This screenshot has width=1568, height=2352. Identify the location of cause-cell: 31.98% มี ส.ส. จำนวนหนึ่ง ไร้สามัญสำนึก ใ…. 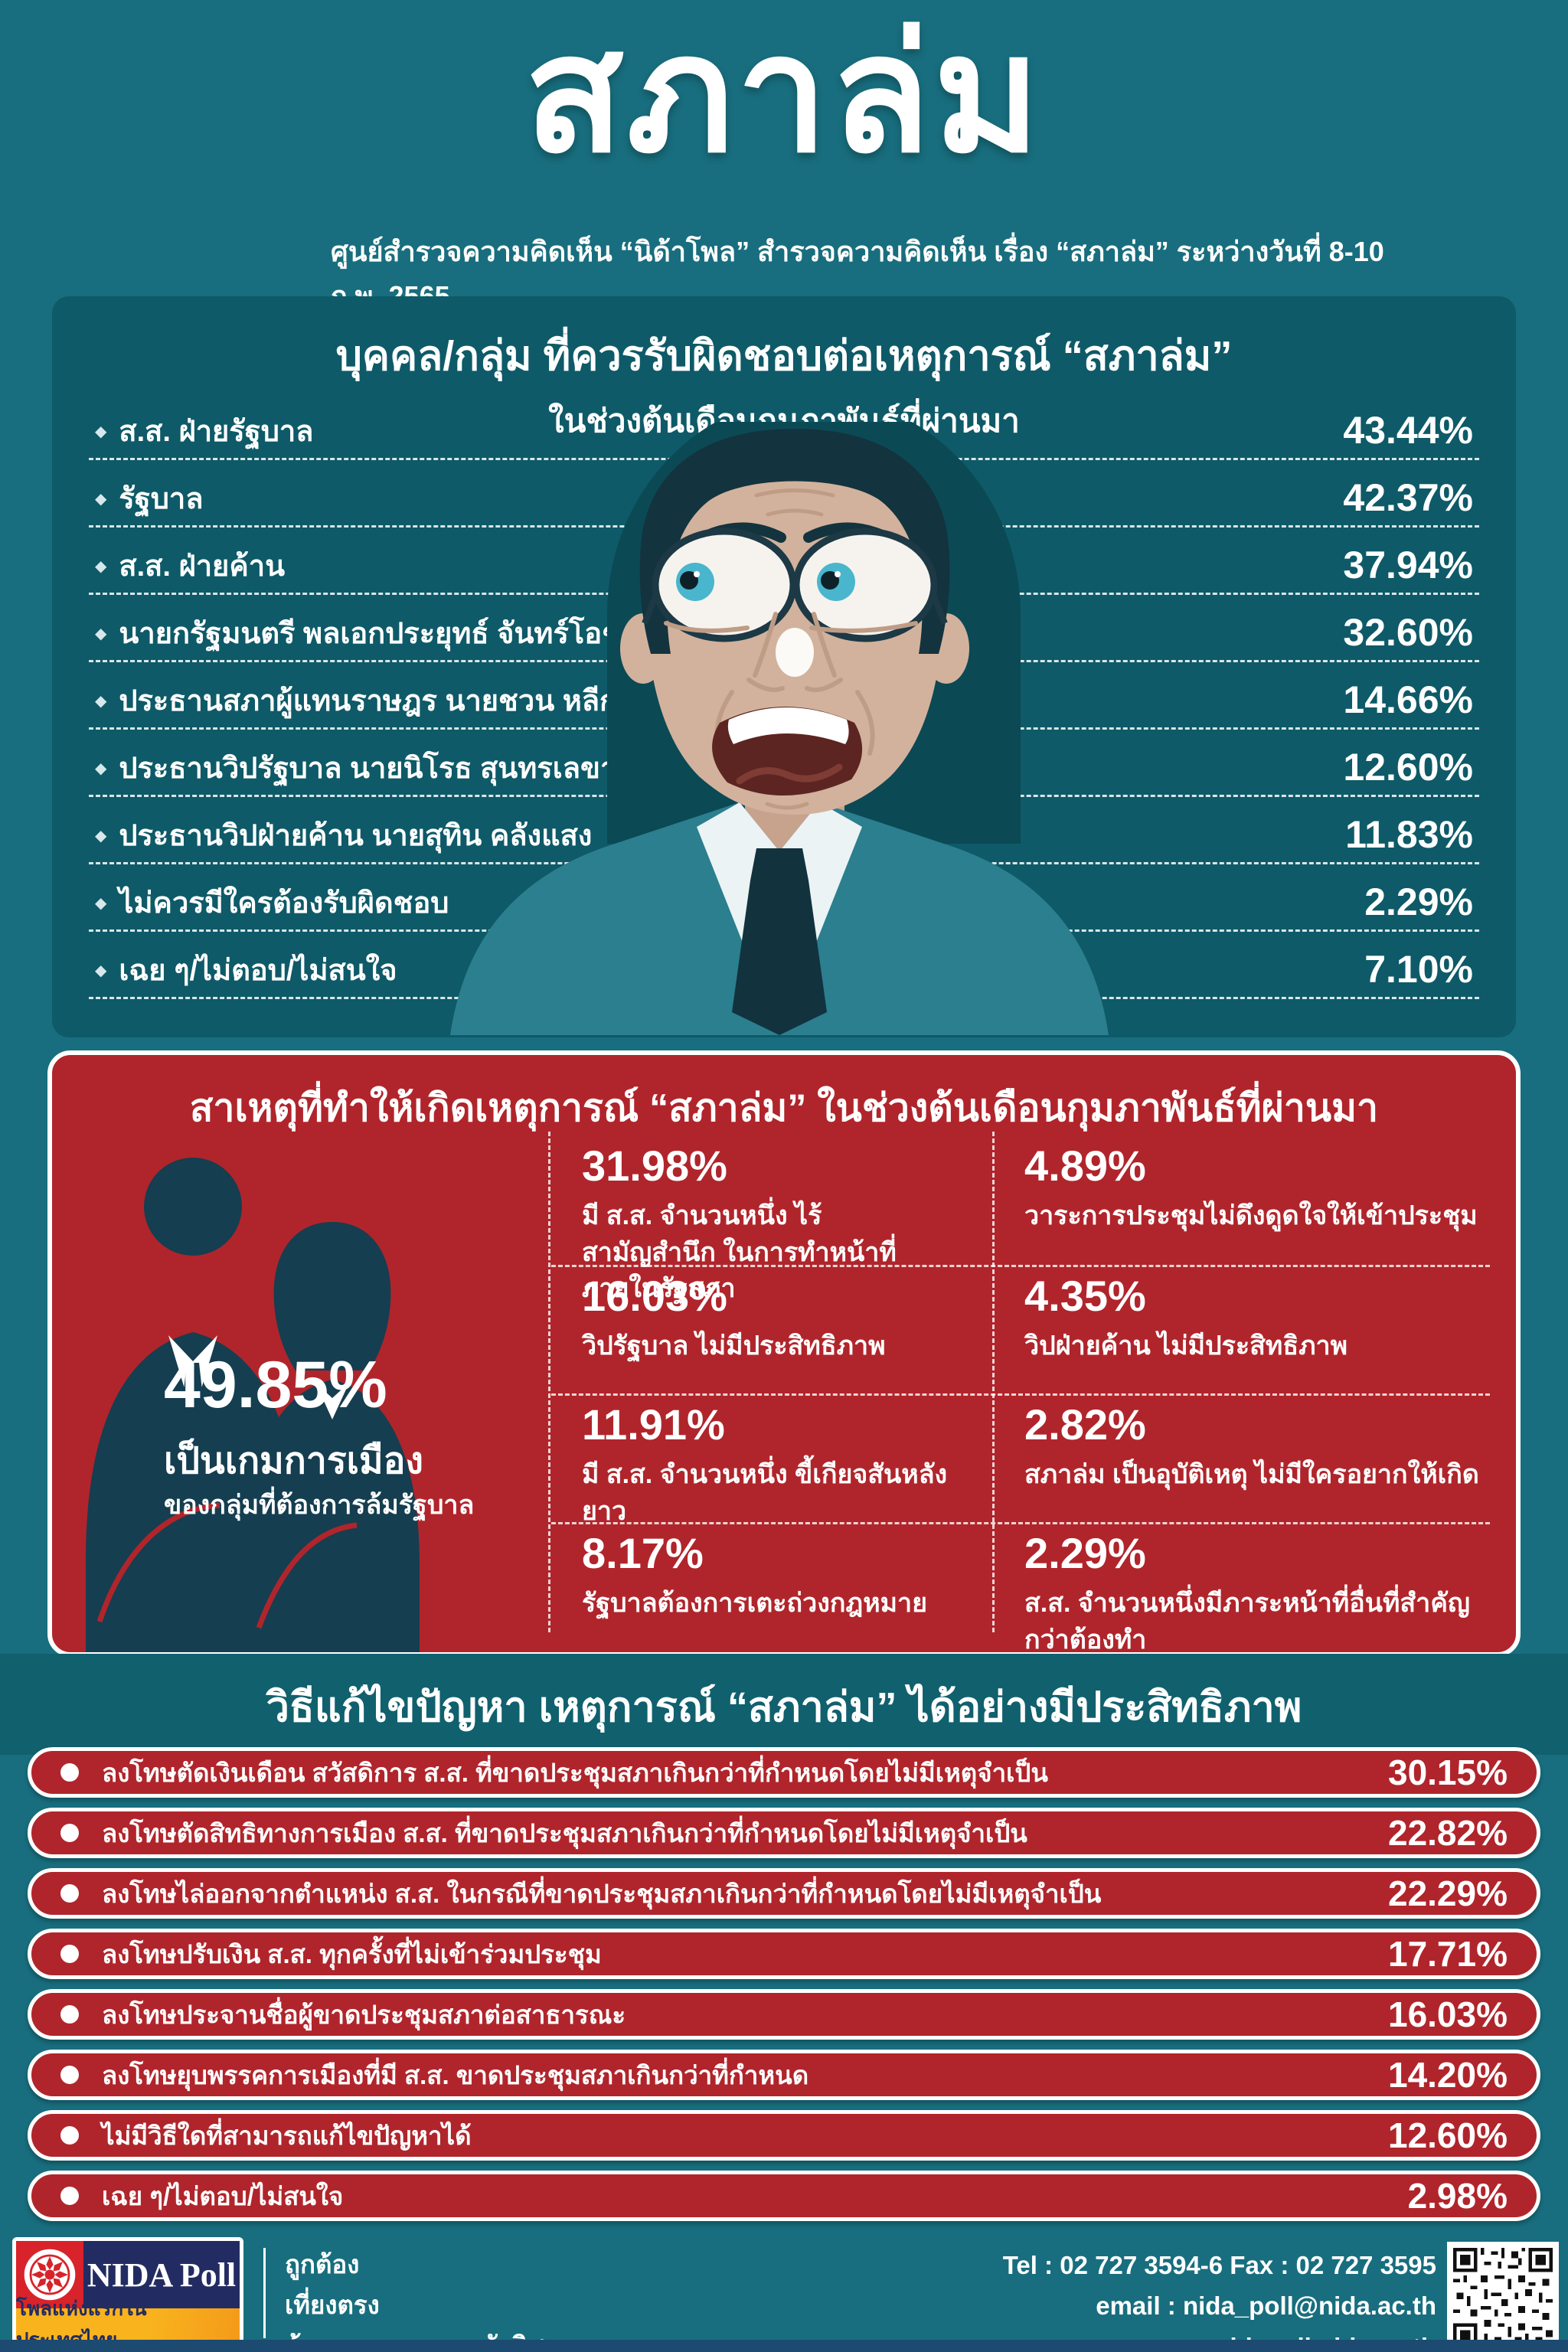
(765, 1224).